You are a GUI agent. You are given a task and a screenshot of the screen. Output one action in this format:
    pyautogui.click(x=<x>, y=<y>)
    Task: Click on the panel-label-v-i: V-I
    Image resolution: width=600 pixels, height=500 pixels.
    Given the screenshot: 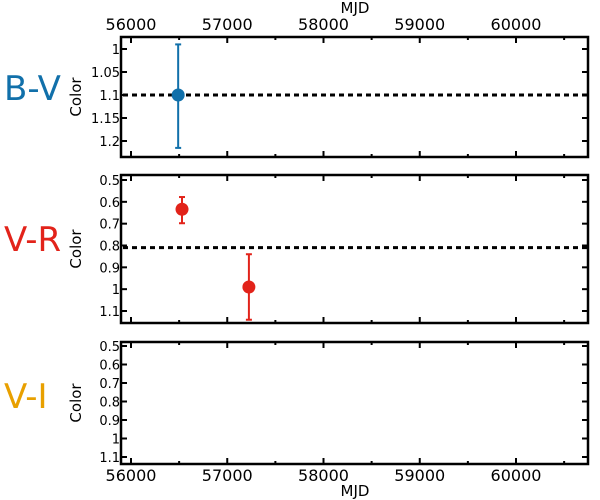 What is the action you would take?
    pyautogui.click(x=26, y=397)
    